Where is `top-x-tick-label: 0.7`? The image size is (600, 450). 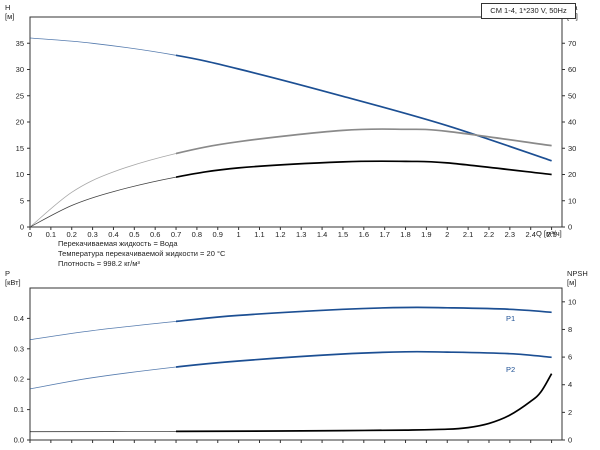 top-x-tick-label: 0.7 is located at coordinates (176, 234).